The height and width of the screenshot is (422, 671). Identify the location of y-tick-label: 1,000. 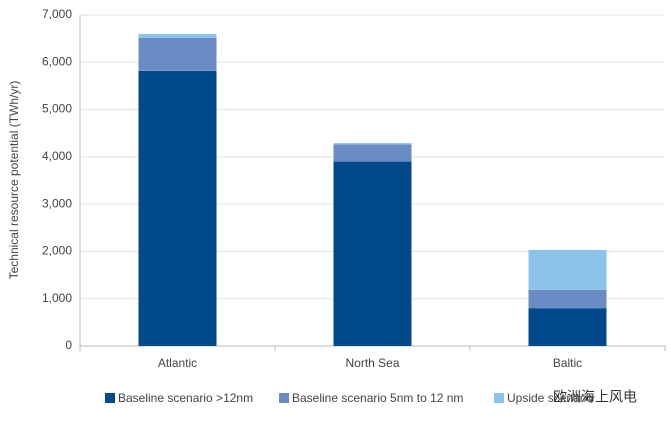
(57, 298).